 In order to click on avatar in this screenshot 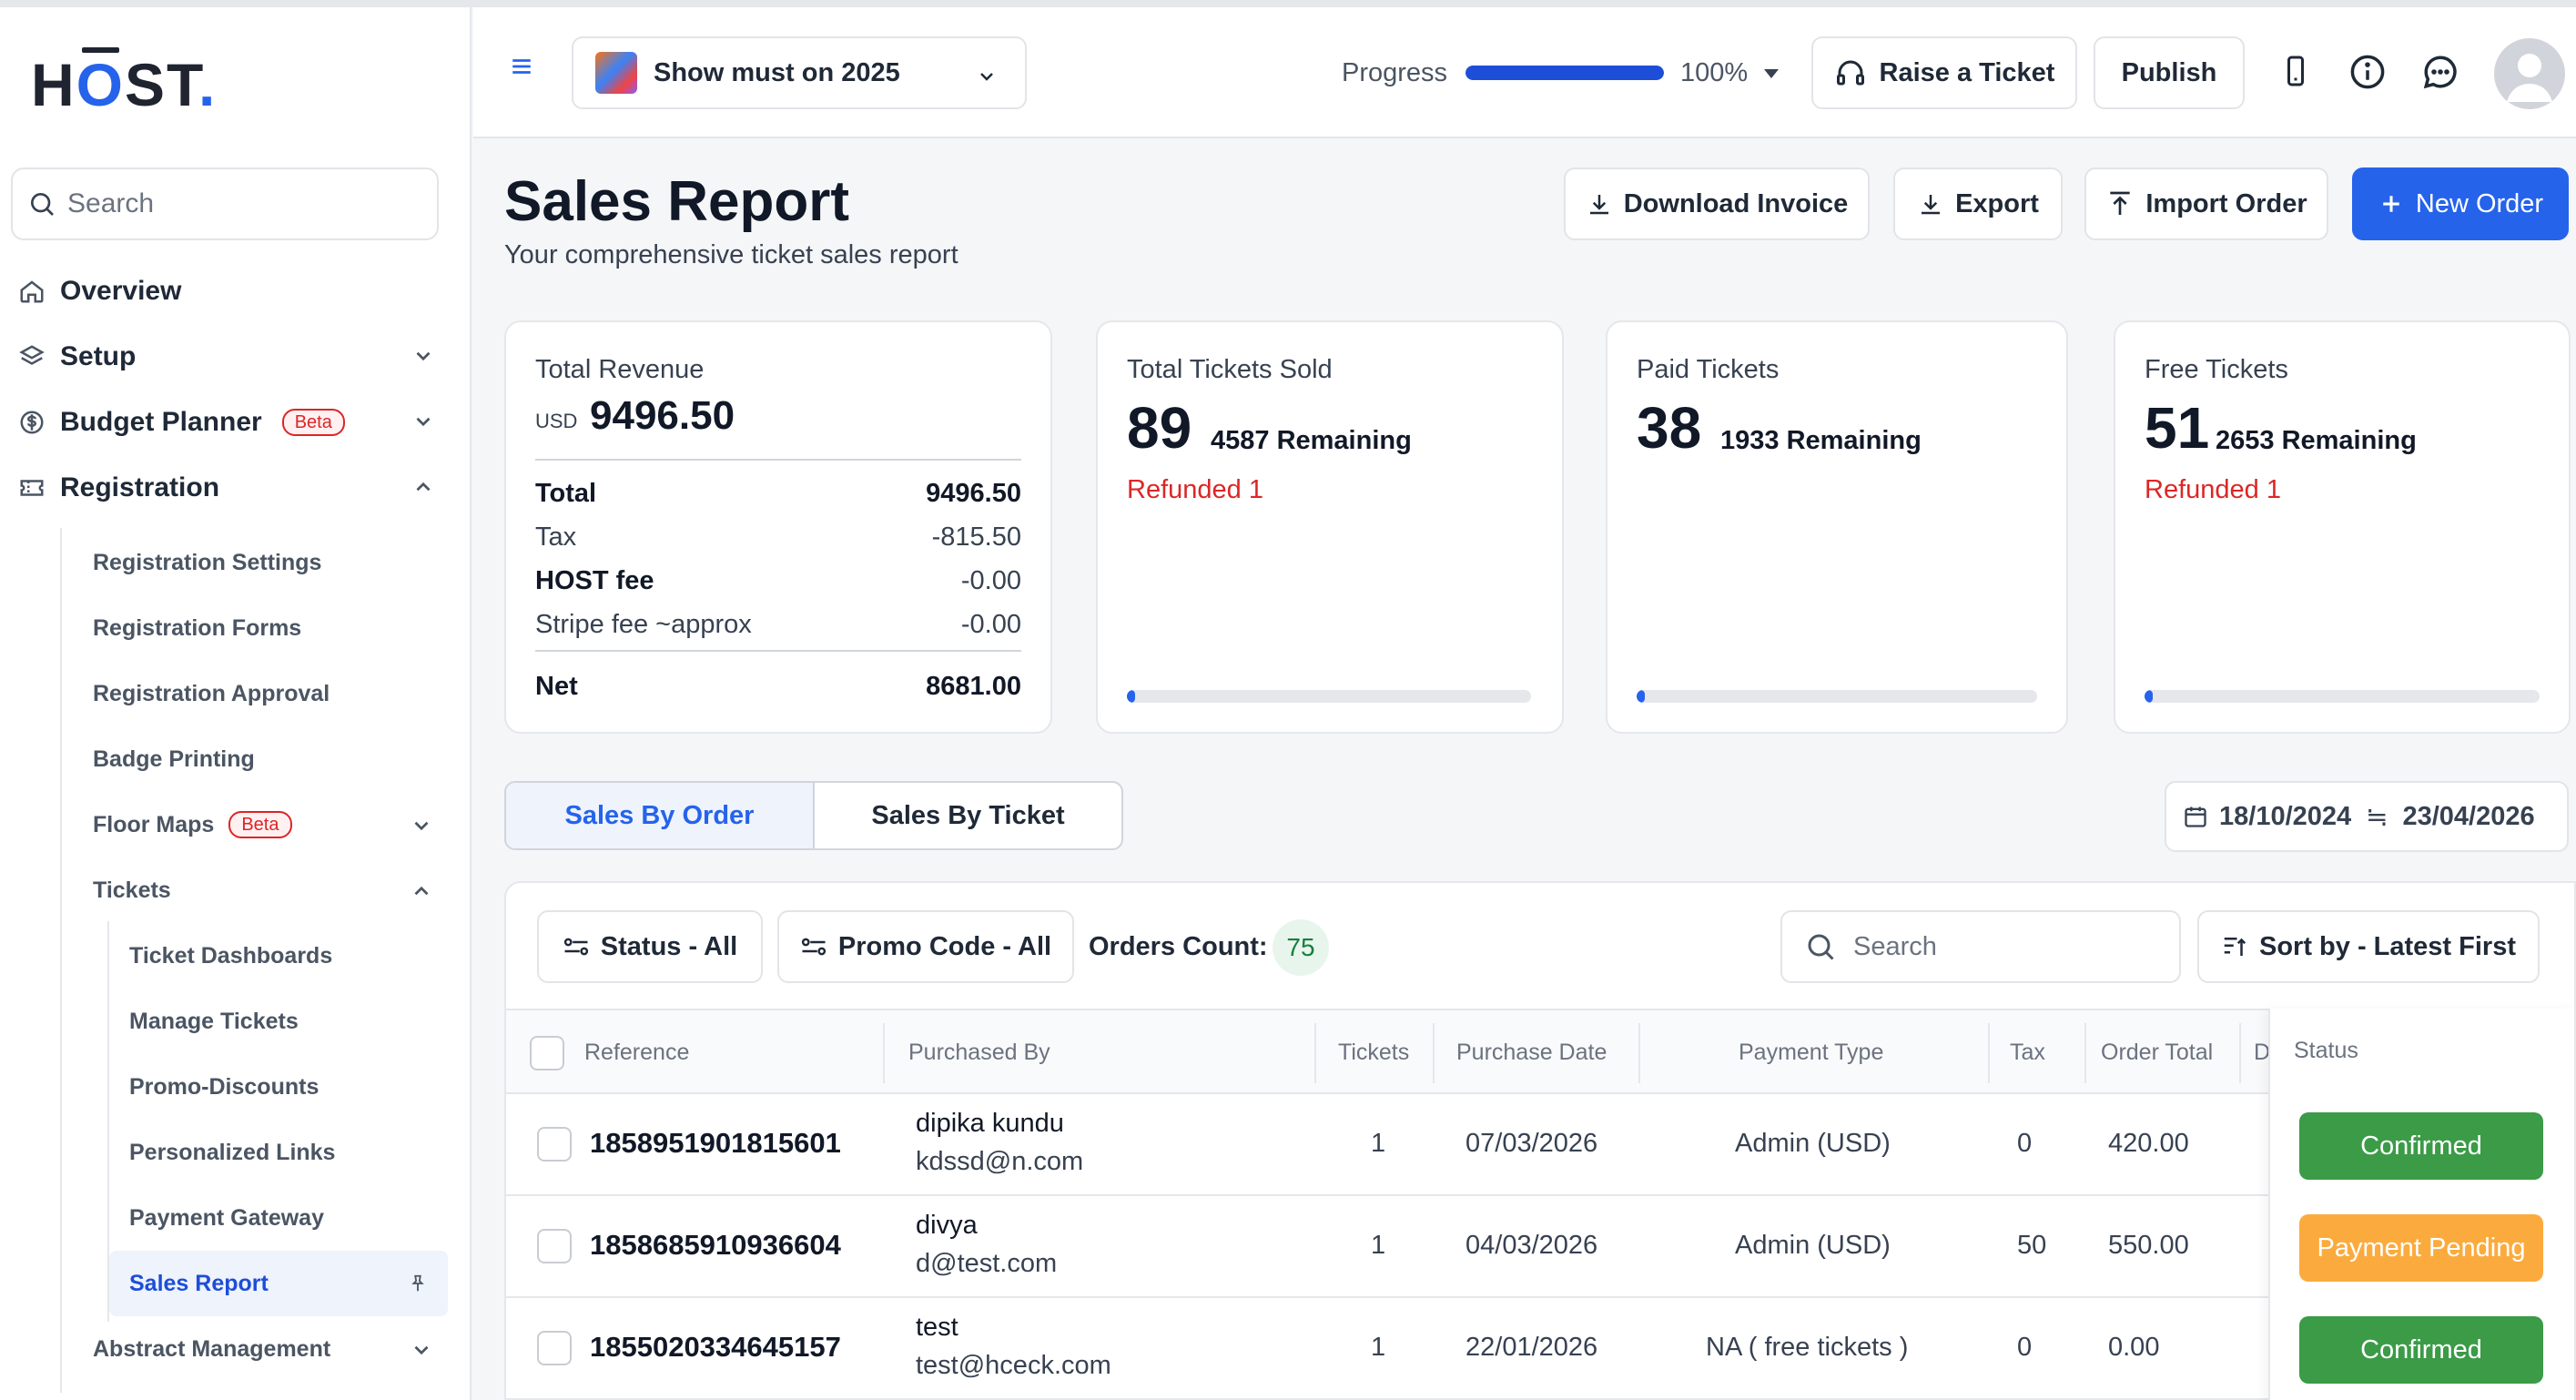, I will do `click(2529, 73)`.